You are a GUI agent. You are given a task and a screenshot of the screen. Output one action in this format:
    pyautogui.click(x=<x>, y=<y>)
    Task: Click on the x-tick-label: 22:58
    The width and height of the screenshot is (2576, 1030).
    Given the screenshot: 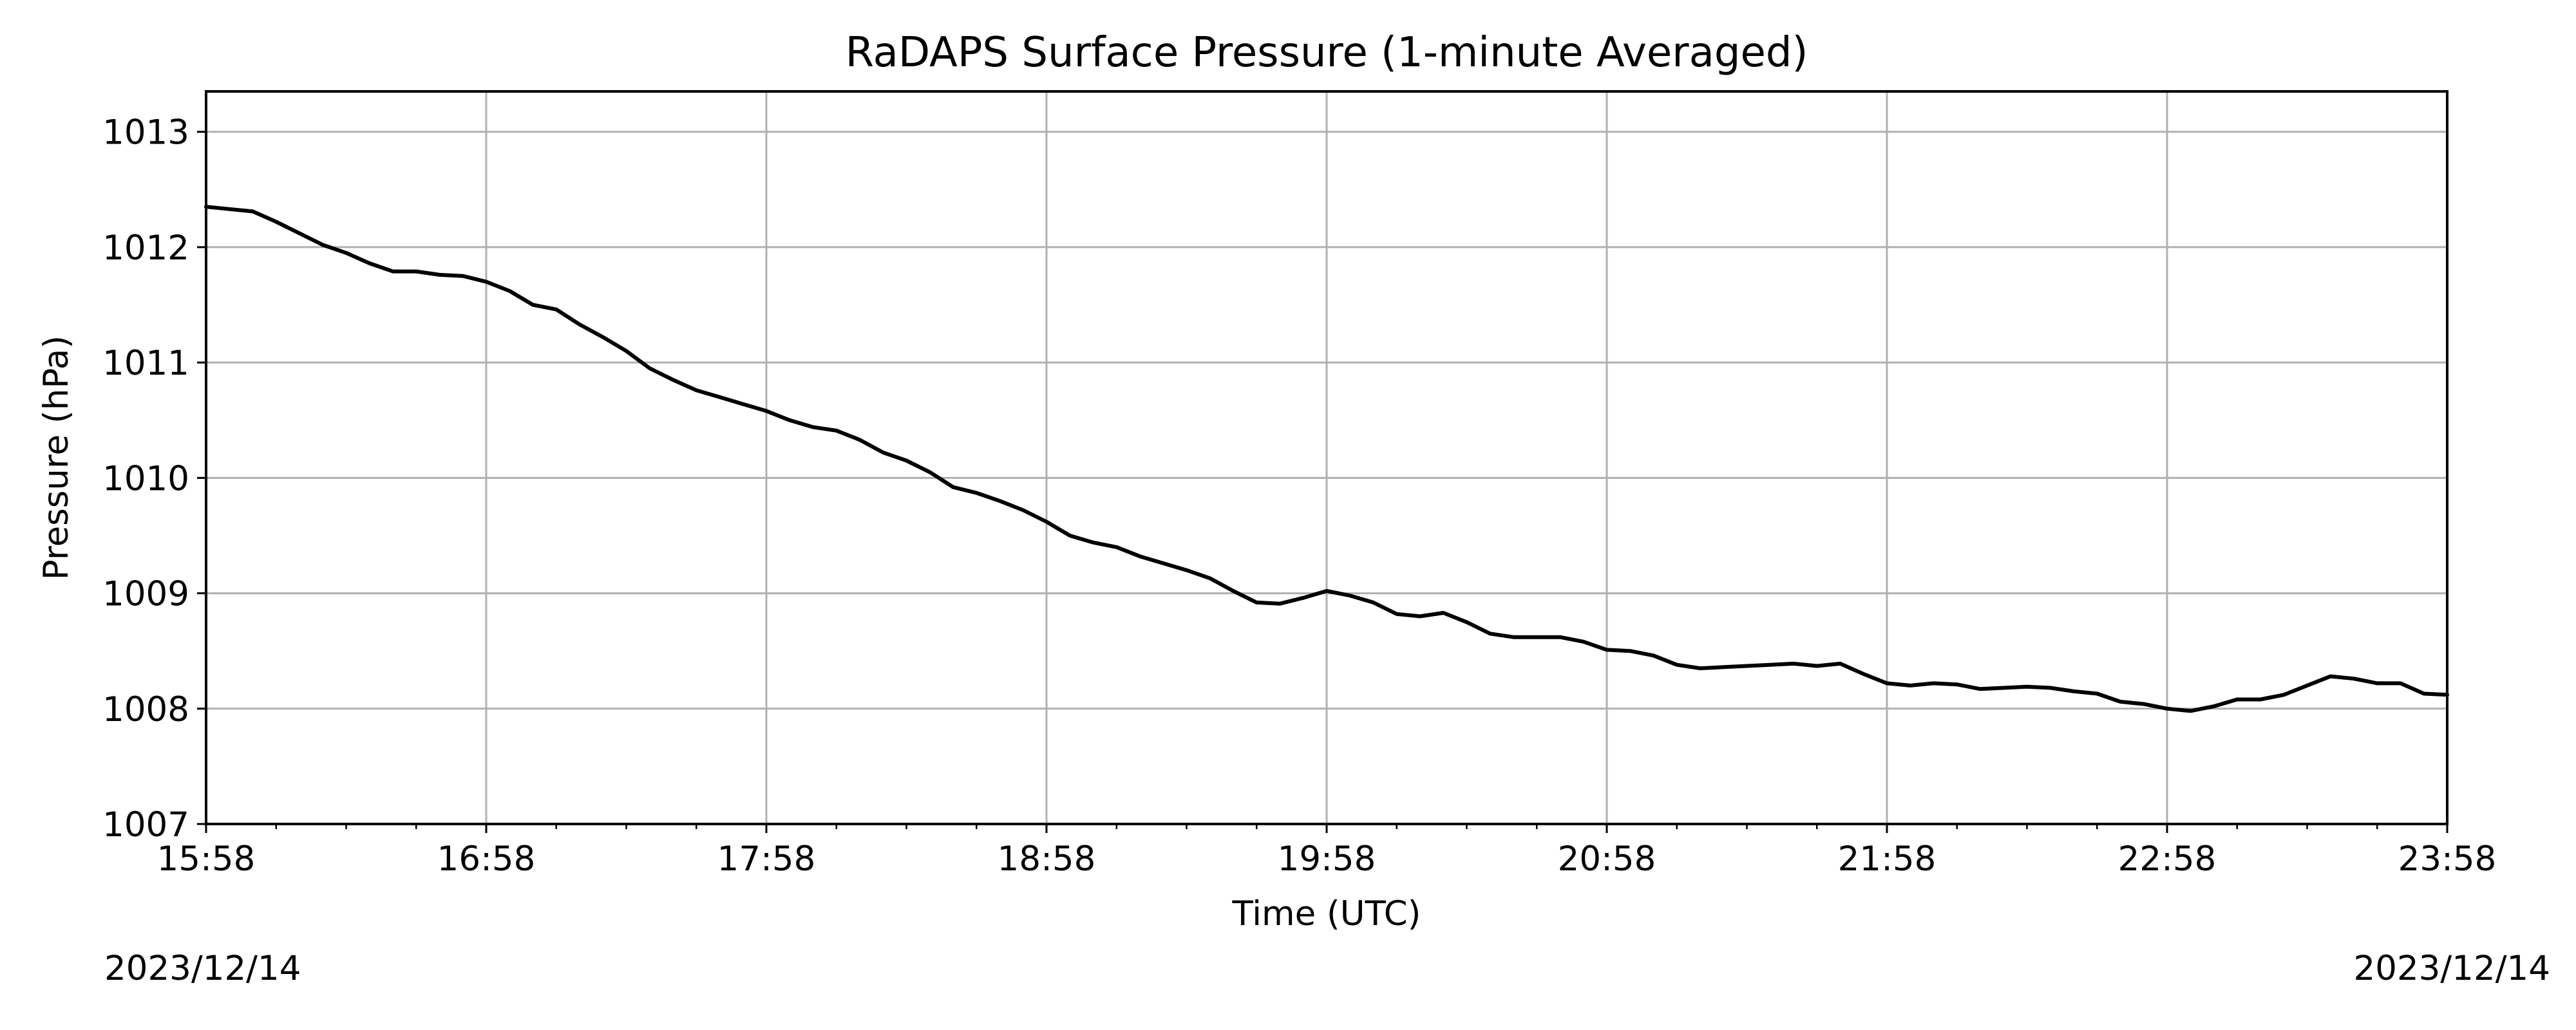 What is the action you would take?
    pyautogui.click(x=2167, y=859)
    